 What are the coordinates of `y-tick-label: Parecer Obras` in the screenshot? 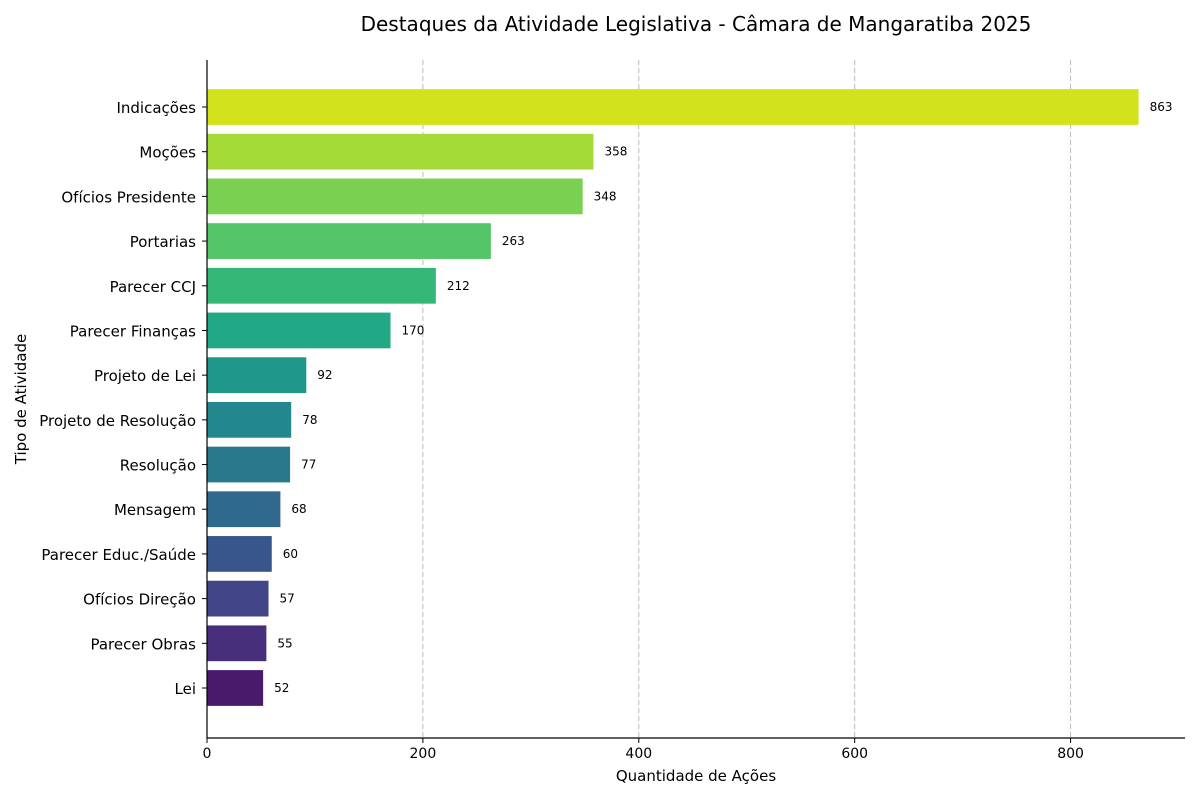 It's located at (143, 644).